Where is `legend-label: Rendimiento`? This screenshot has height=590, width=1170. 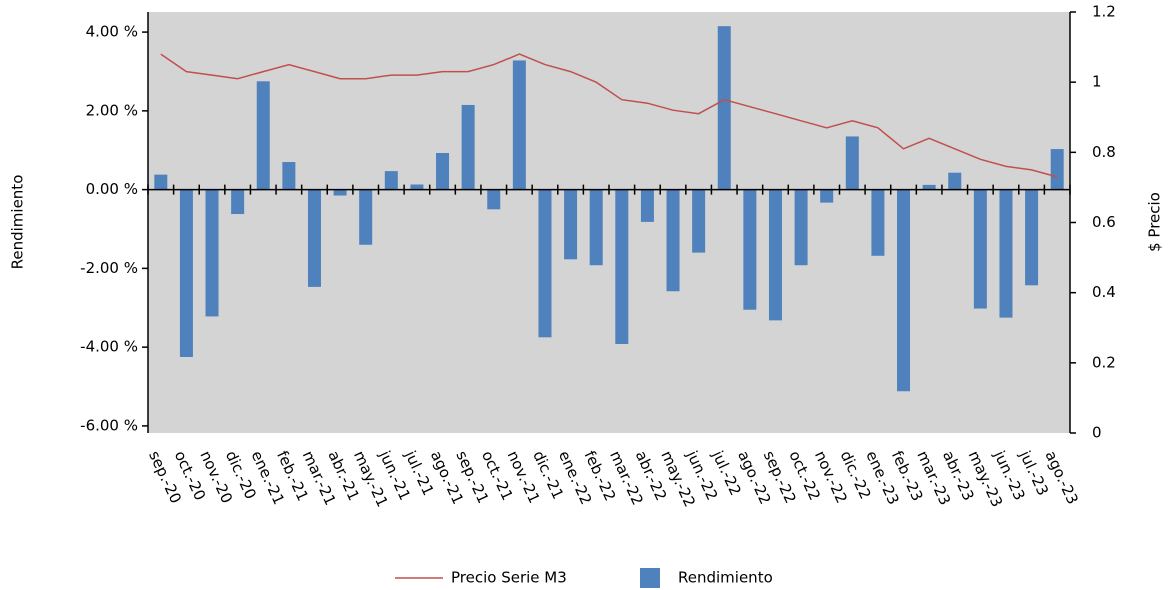
legend-label: Rendimiento is located at coordinates (725, 578).